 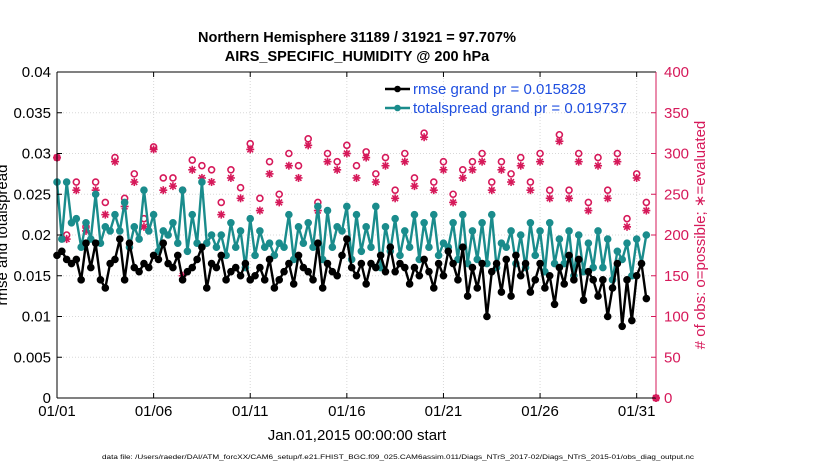 What do you see at coordinates (520, 108) in the screenshot?
I see `legend-label-totalspread: totalspread grand pr = 0.019737` at bounding box center [520, 108].